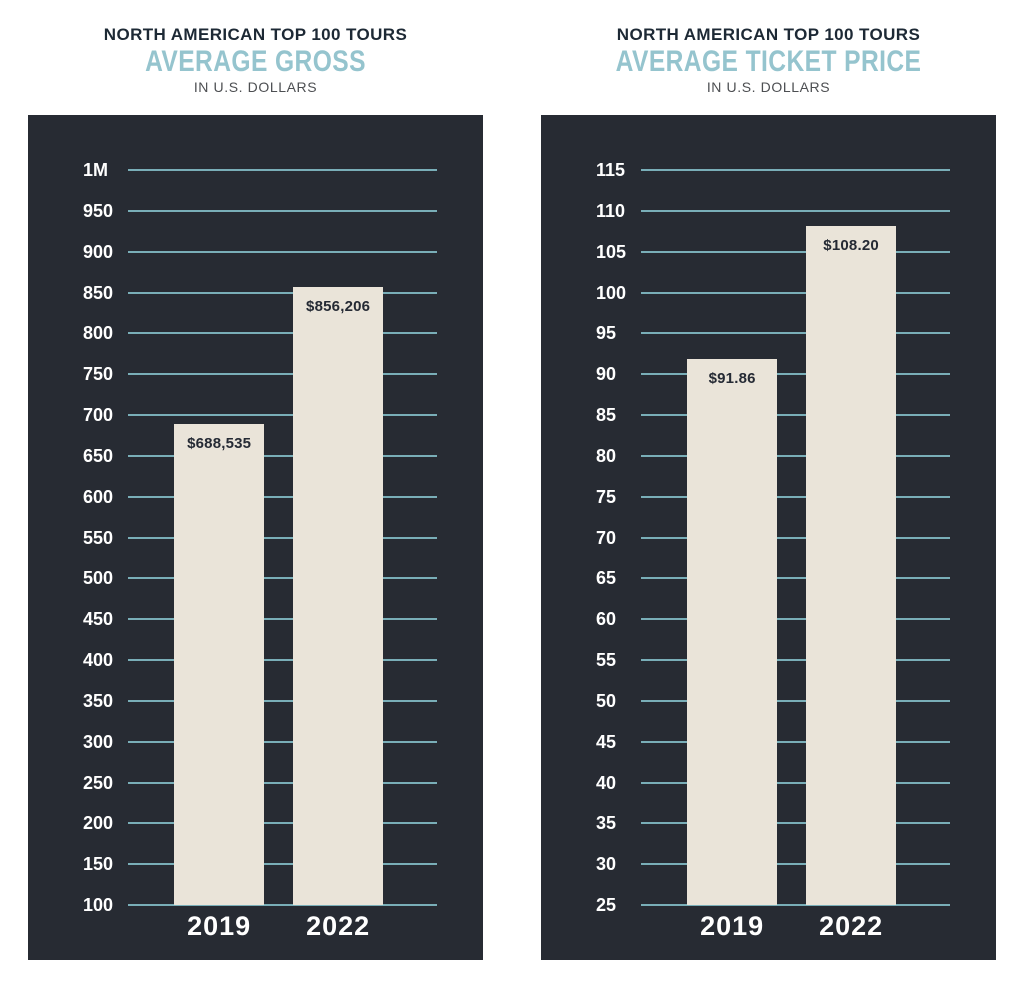 The width and height of the screenshot is (1024, 982). What do you see at coordinates (732, 378) in the screenshot?
I see `bar-value-label: $91.86` at bounding box center [732, 378].